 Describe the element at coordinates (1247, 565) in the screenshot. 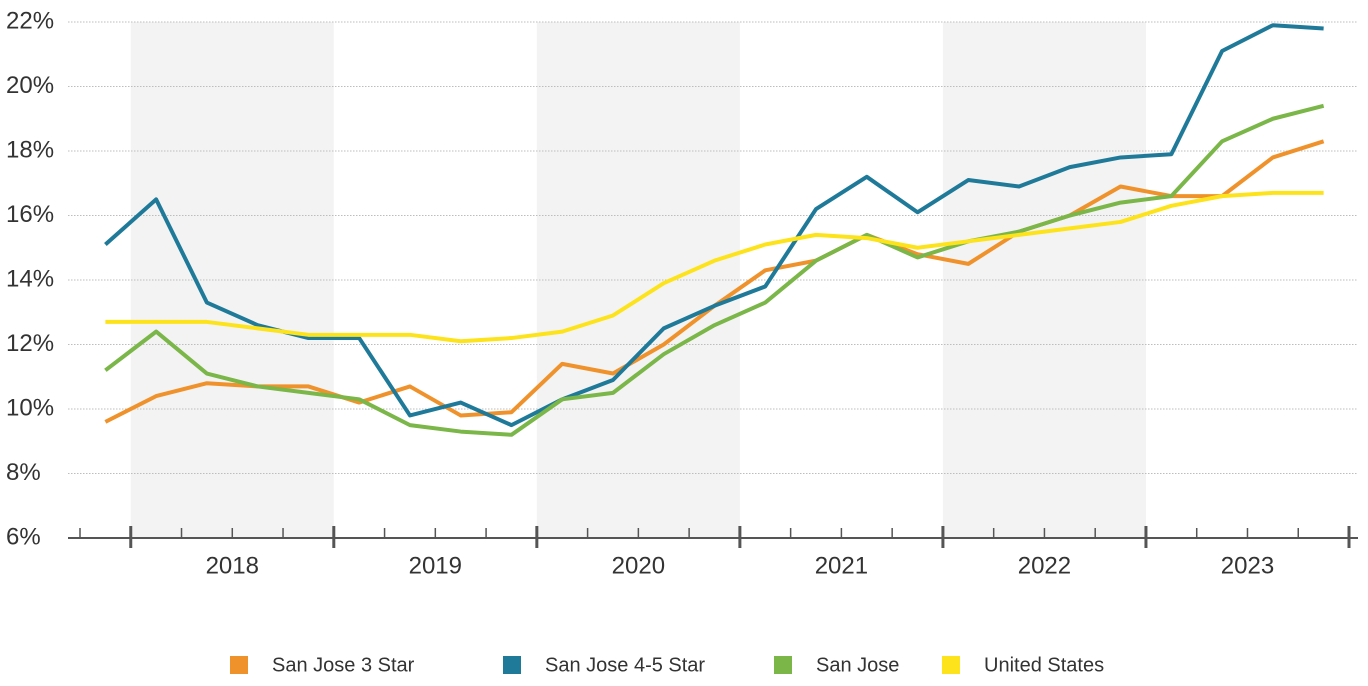

I see `x-tick-label: 2023` at that location.